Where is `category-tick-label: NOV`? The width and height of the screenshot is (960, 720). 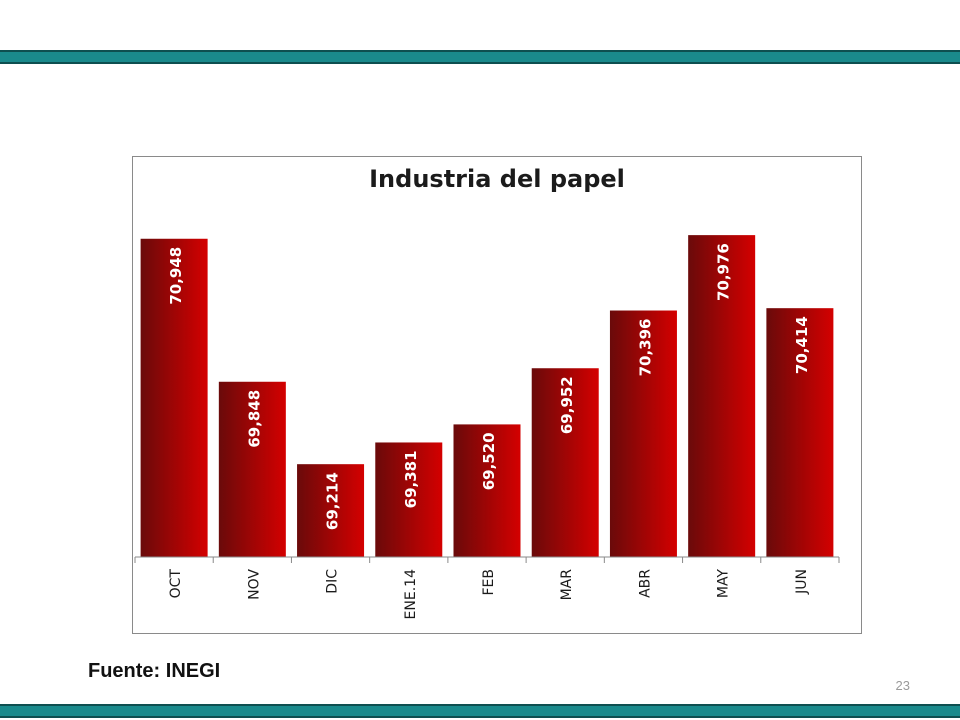
category-tick-label: NOV is located at coordinates (254, 584).